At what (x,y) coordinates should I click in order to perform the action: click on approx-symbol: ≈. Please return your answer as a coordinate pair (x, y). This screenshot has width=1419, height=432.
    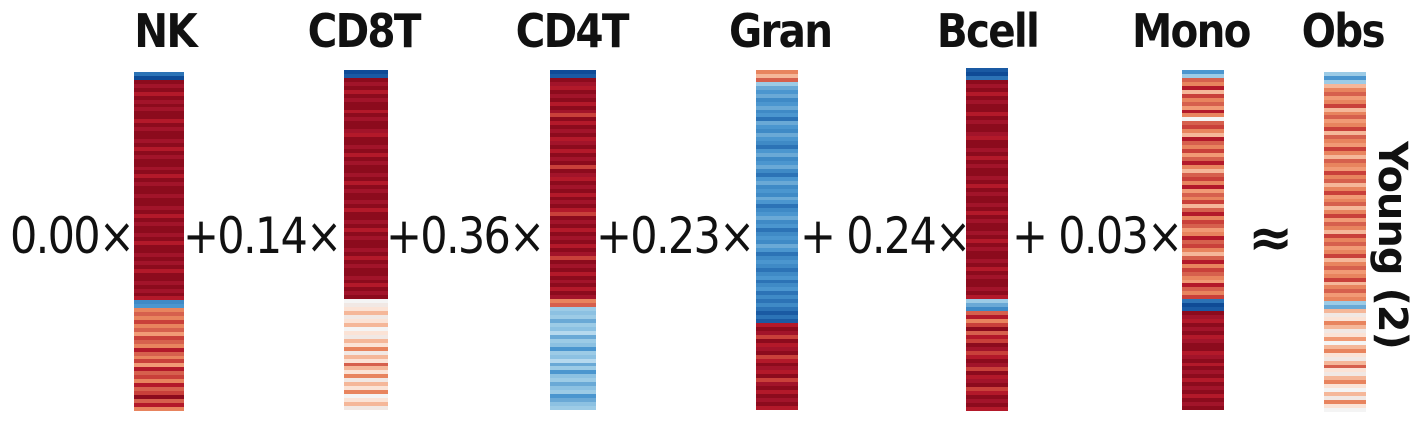
    Looking at the image, I should click on (1271, 237).